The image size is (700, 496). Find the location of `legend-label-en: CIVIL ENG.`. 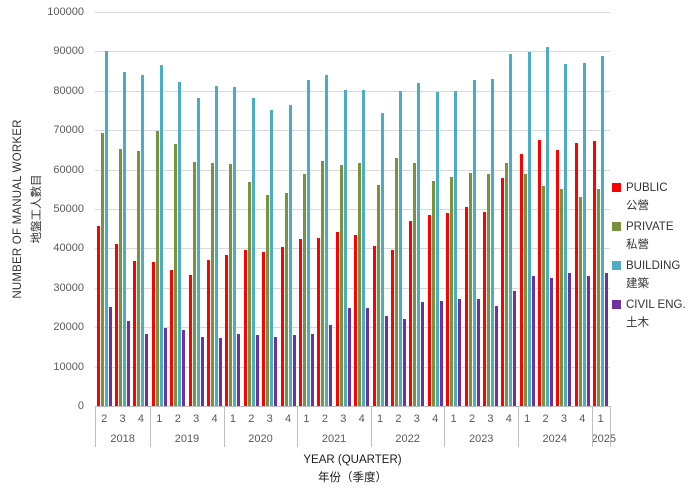

legend-label-en: CIVIL ENG. is located at coordinates (656, 304).